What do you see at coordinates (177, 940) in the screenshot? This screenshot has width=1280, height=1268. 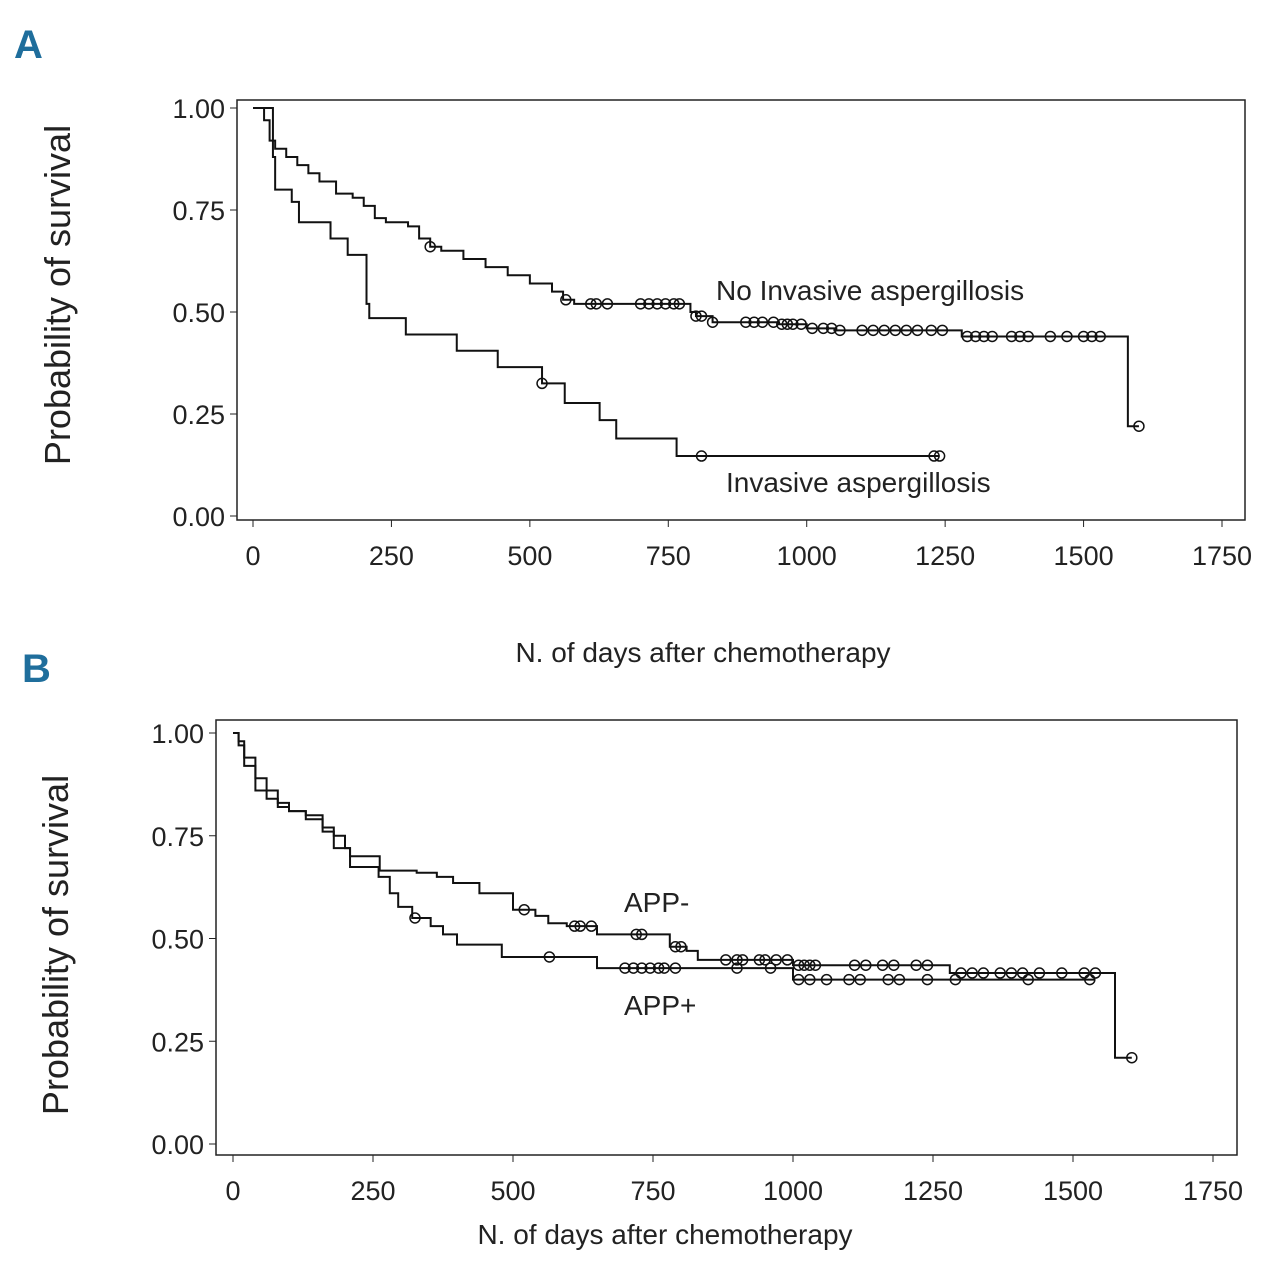 I see `y-tick-label: 0.50` at bounding box center [177, 940].